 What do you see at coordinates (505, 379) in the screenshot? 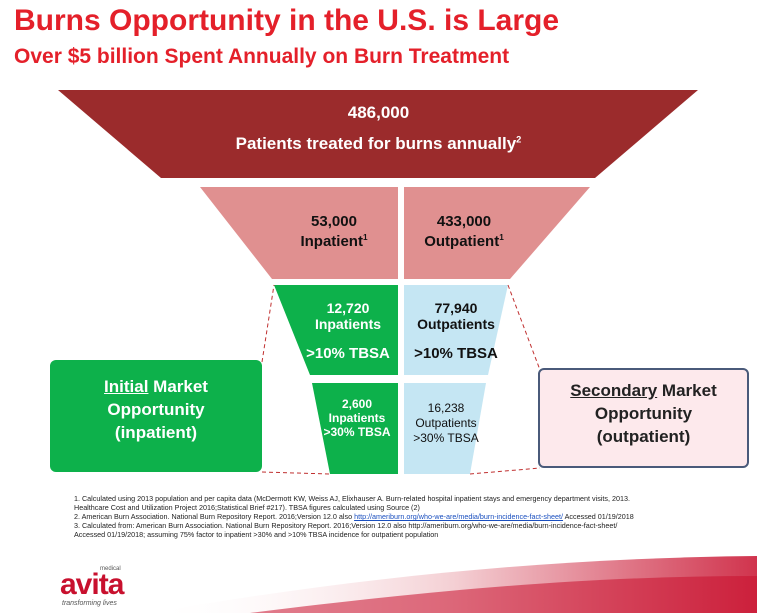
I see `secondary-bracket-dashes` at bounding box center [505, 379].